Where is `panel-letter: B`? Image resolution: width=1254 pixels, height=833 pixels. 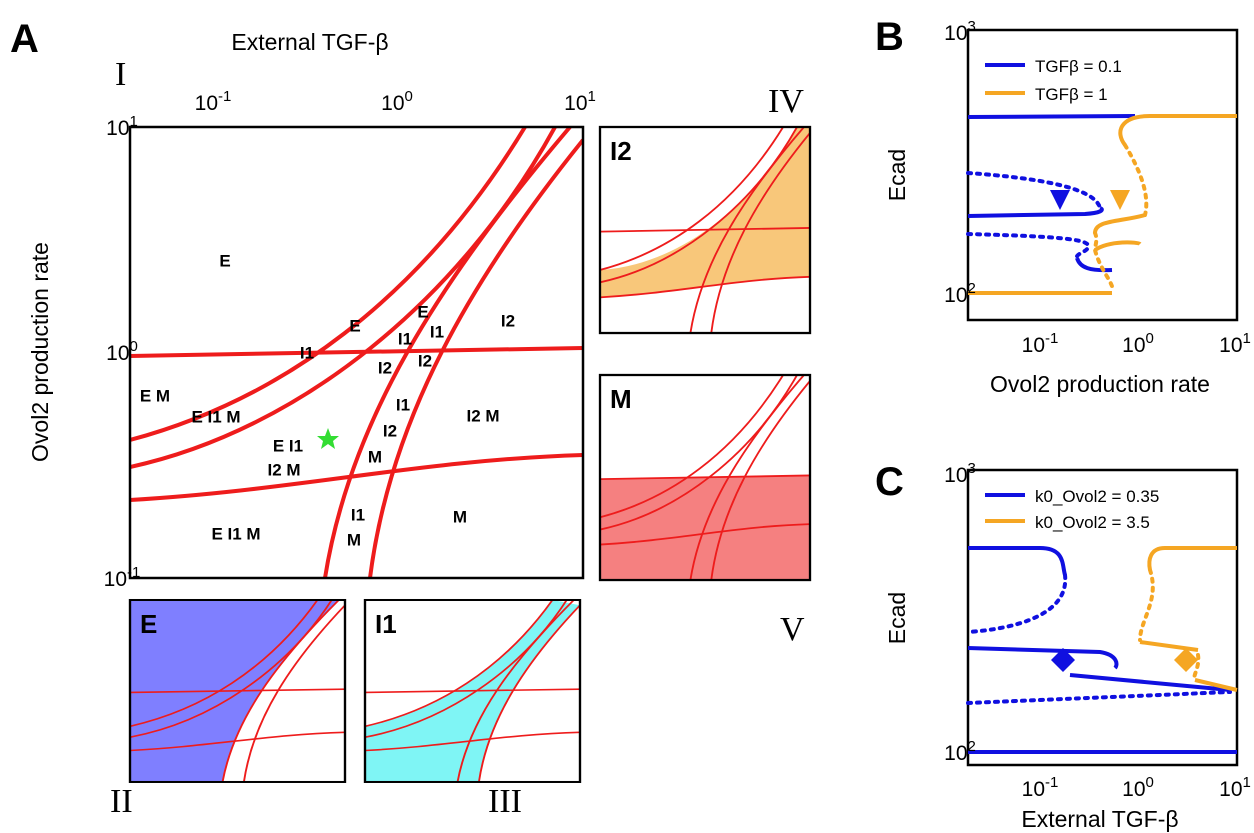 panel-letter: B is located at coordinates (889, 37).